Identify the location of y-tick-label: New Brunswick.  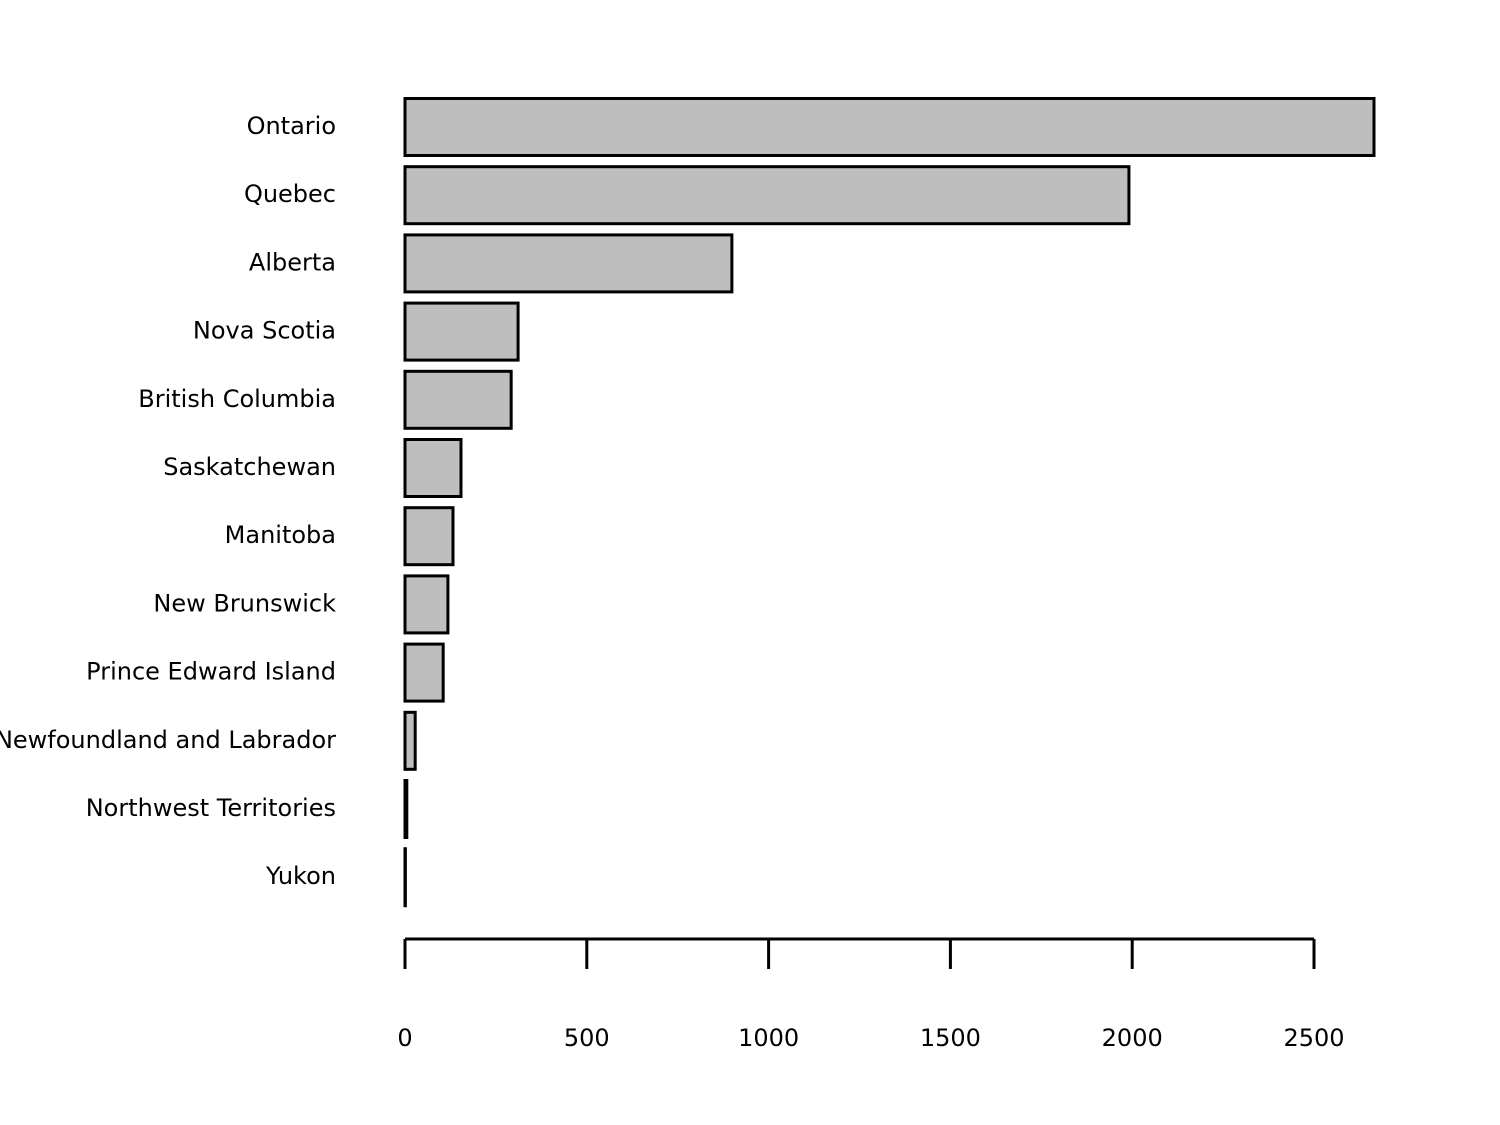
(244, 603).